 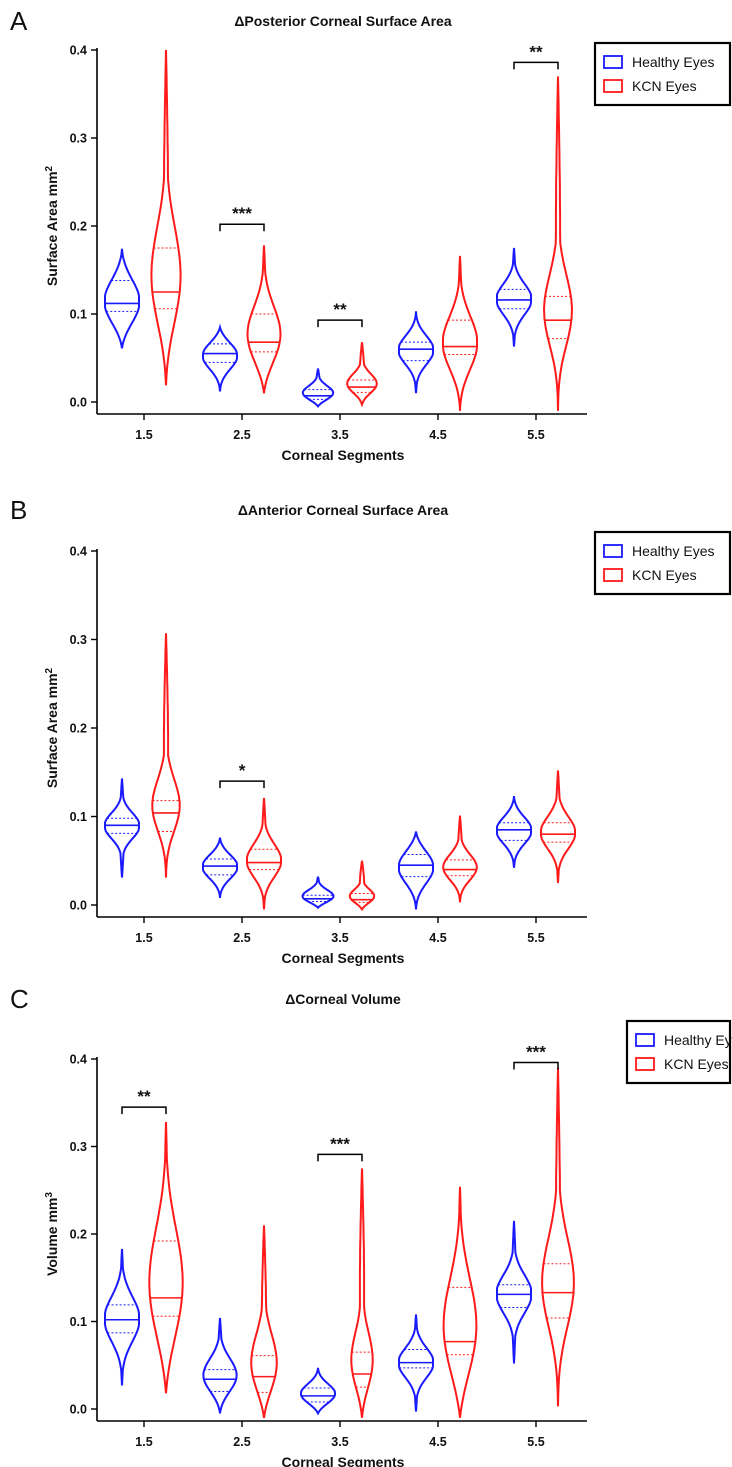 What do you see at coordinates (242, 770) in the screenshot?
I see `significance-label: *` at bounding box center [242, 770].